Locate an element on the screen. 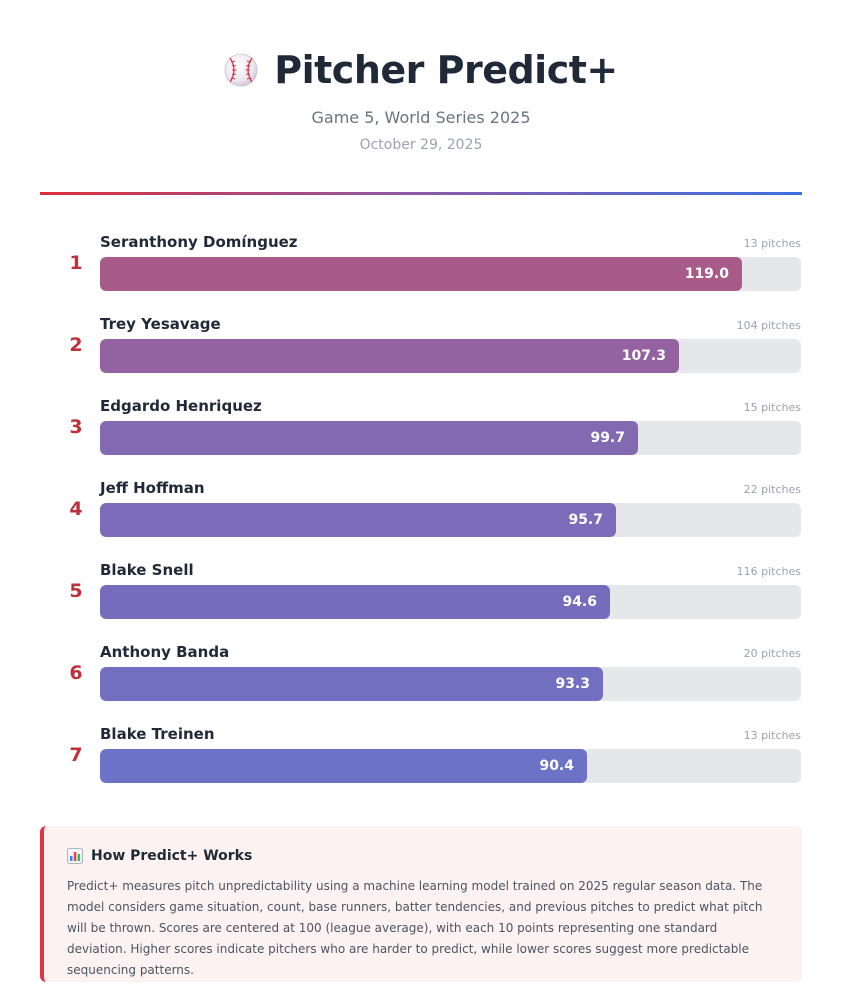  title-row: Pitcher Predict+ is located at coordinates (421, 70).